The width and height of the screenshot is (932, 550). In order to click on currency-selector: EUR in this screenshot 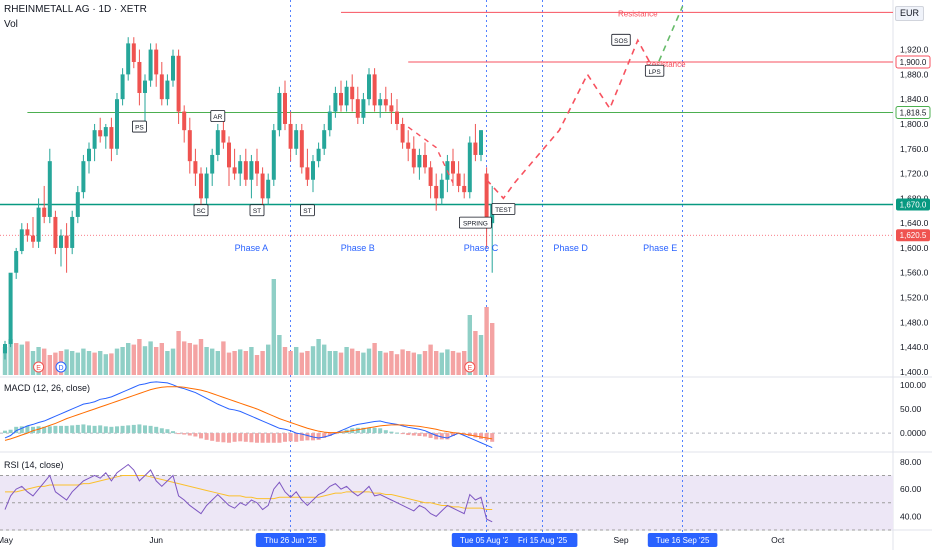, I will do `click(910, 13)`.